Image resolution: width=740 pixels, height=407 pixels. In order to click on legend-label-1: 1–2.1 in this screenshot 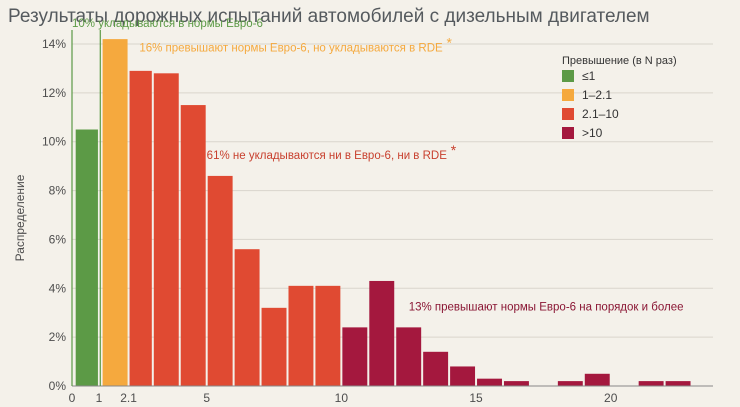, I will do `click(597, 95)`.